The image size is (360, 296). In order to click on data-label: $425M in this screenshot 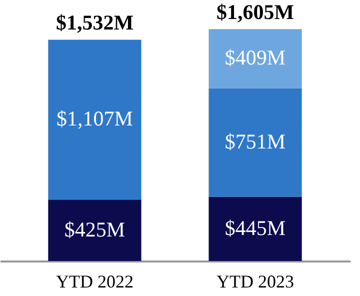, I will do `click(95, 229)`.